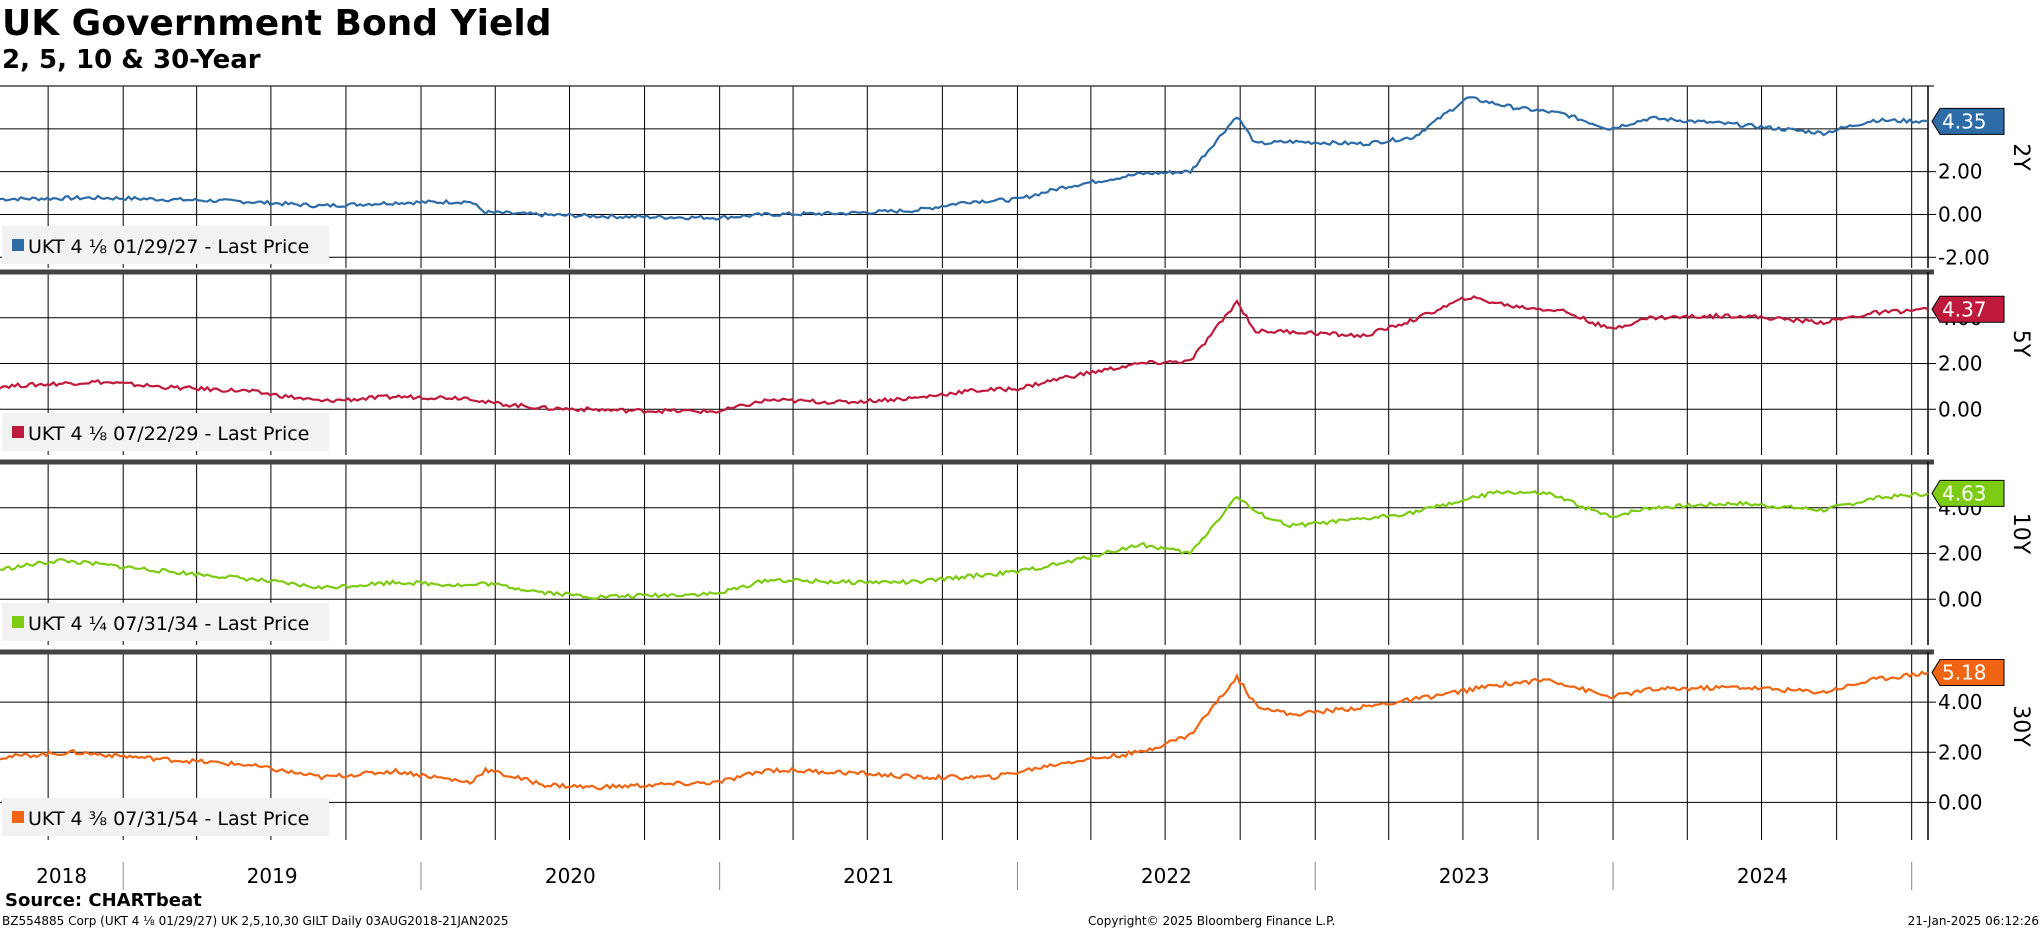  What do you see at coordinates (1973, 921) in the screenshot?
I see `footer-timestamp: 21-Jan-2025 06:12:26` at bounding box center [1973, 921].